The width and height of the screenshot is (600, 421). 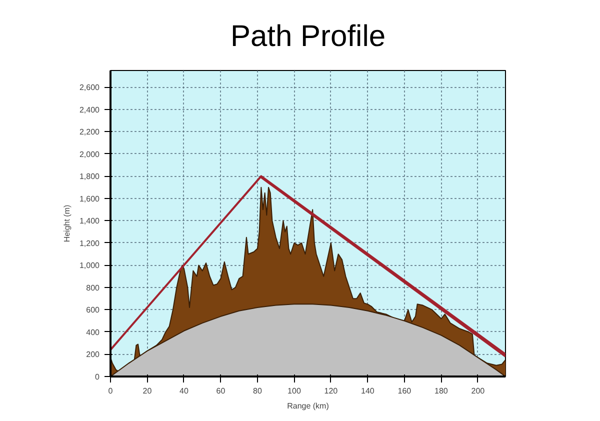 I want to click on y-tick-label: 800, so click(x=93, y=287).